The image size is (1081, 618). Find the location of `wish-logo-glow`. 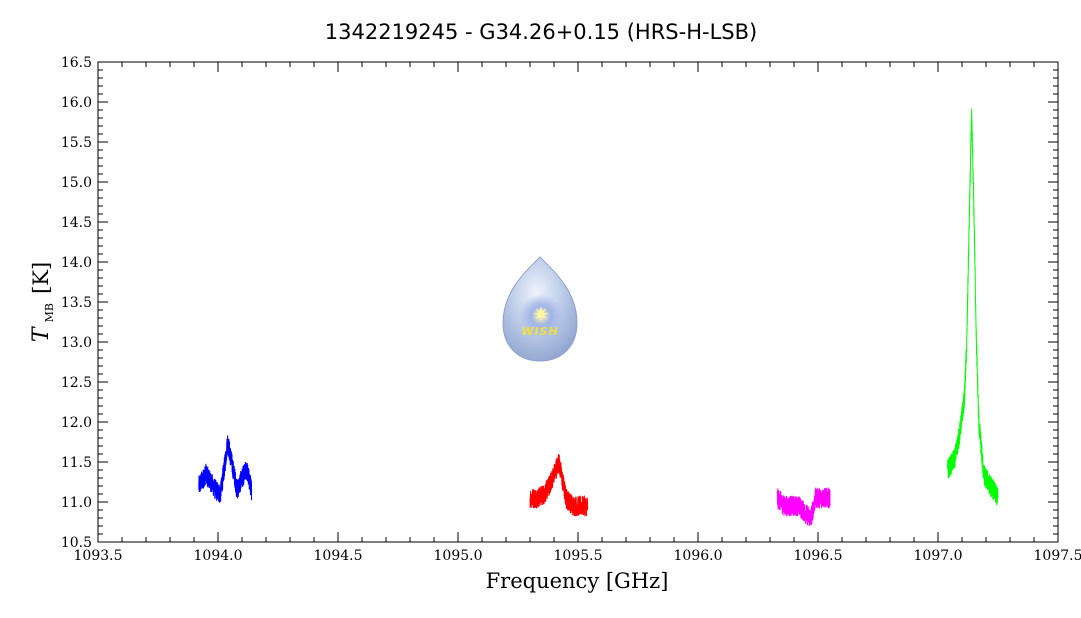

wish-logo-glow is located at coordinates (541, 316).